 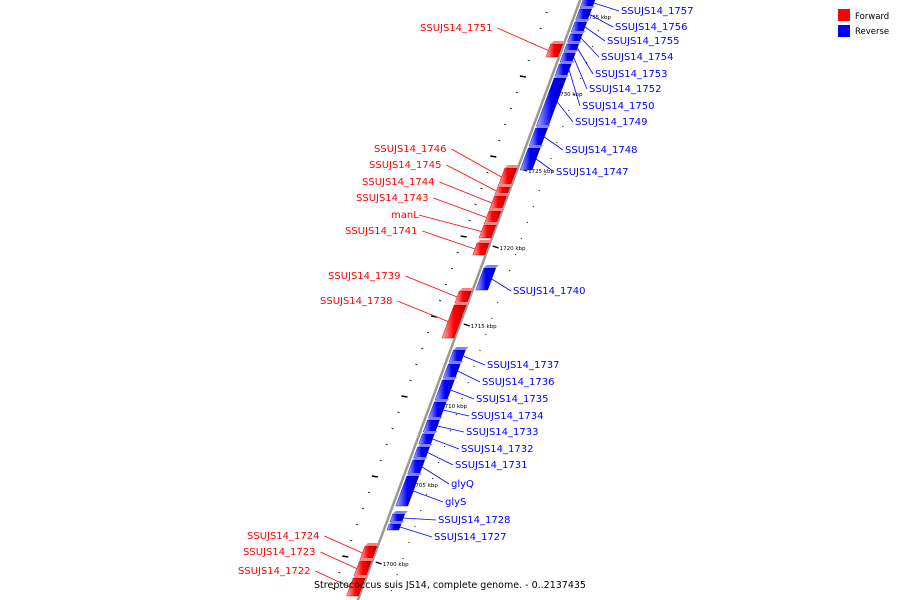 What do you see at coordinates (497, 449) in the screenshot?
I see `gene-label-ssujs14-1732: SSUJS14_1732` at bounding box center [497, 449].